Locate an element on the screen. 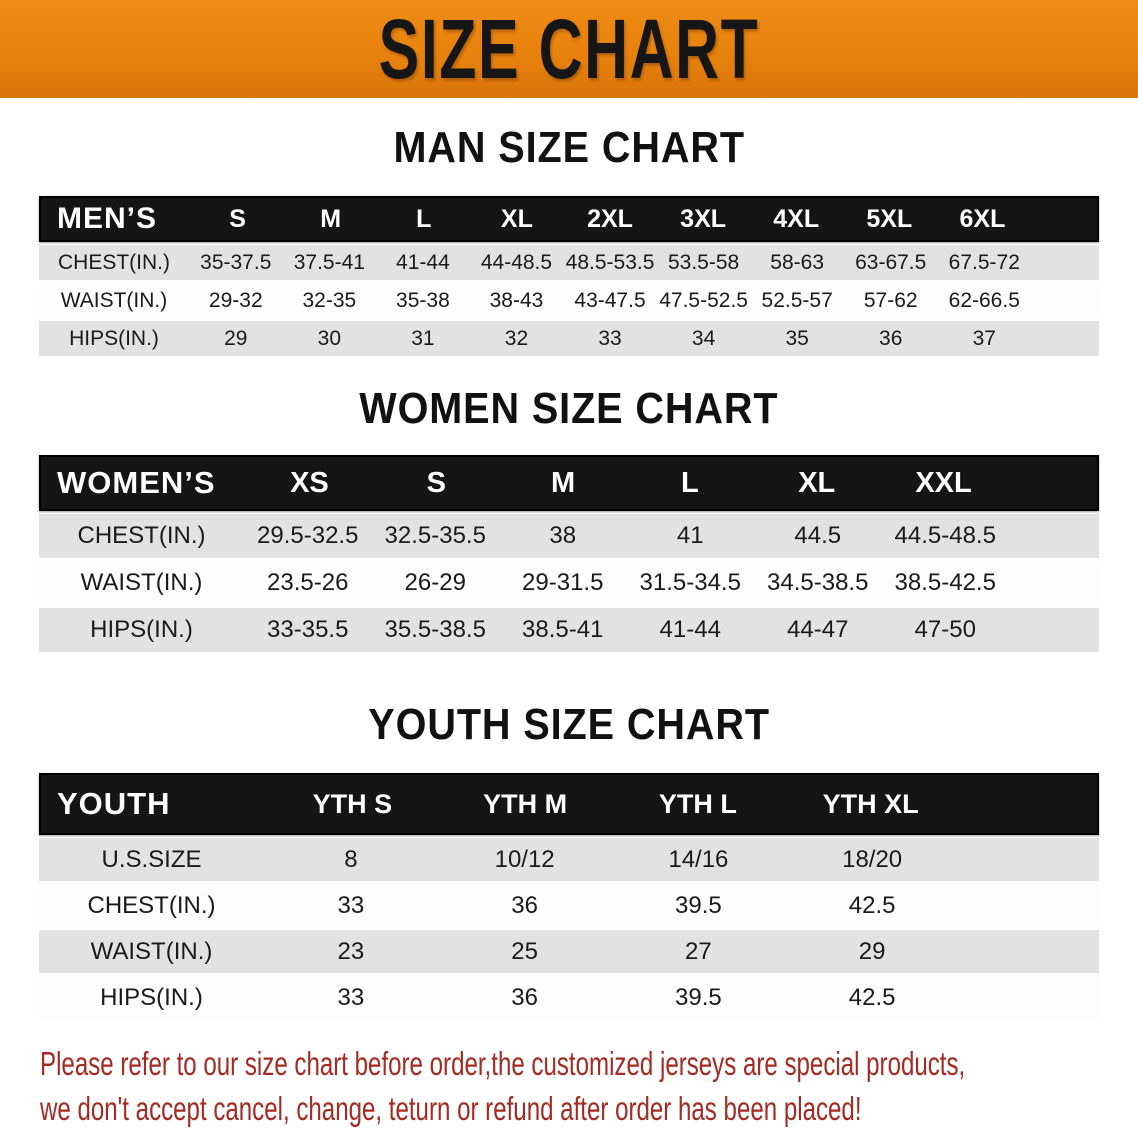  size-column-header: XXL is located at coordinates (943, 482).